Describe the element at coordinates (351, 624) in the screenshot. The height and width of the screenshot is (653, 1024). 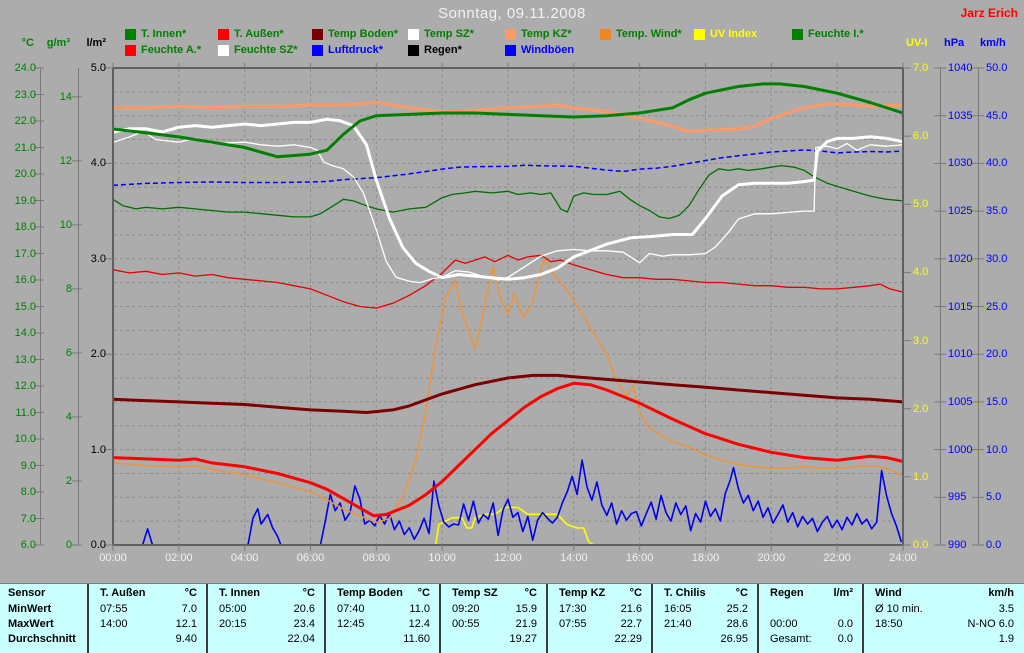
I see `table-max-time: 12:45` at that location.